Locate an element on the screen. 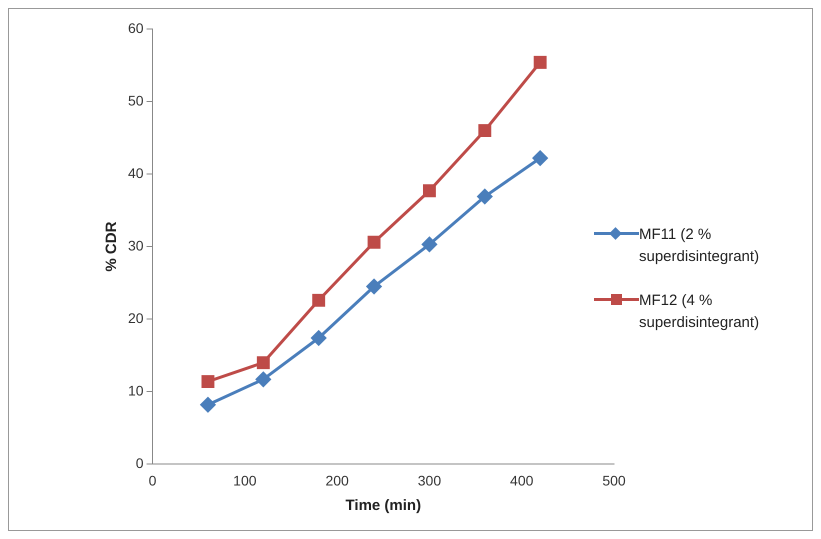 The image size is (821, 539). x-axis-title: Time (min) is located at coordinates (383, 505).